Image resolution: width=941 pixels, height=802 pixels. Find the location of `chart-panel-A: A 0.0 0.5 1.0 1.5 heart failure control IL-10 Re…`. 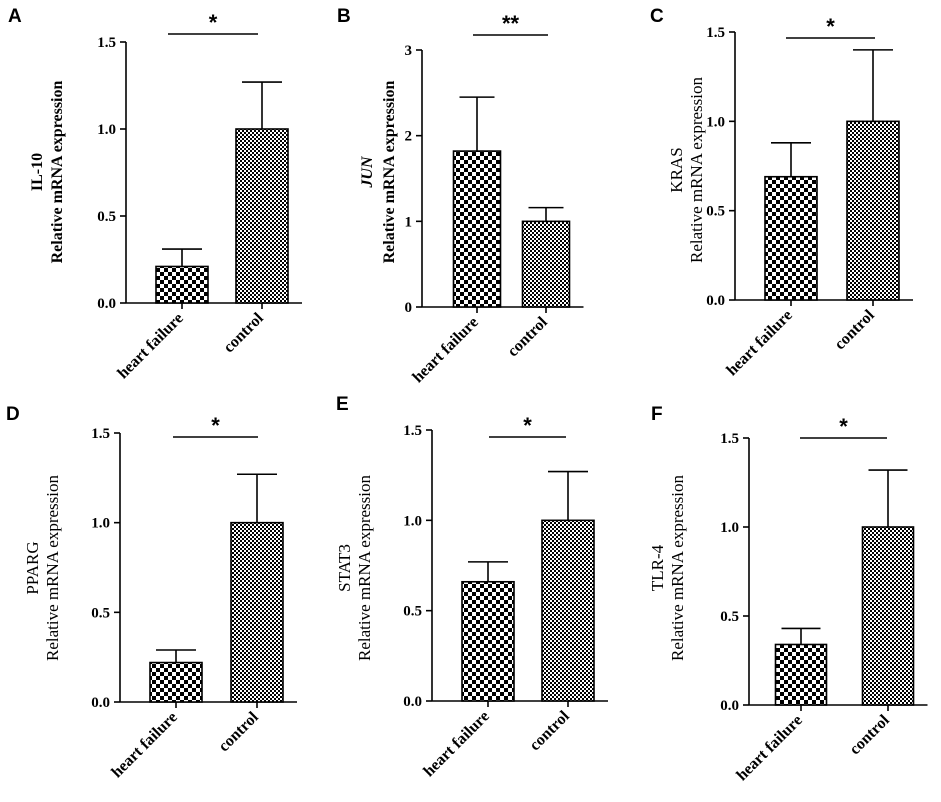

chart-panel-A: A 0.0 0.5 1.0 1.5 heart failure control IL-10 Re… is located at coordinates (155, 194).